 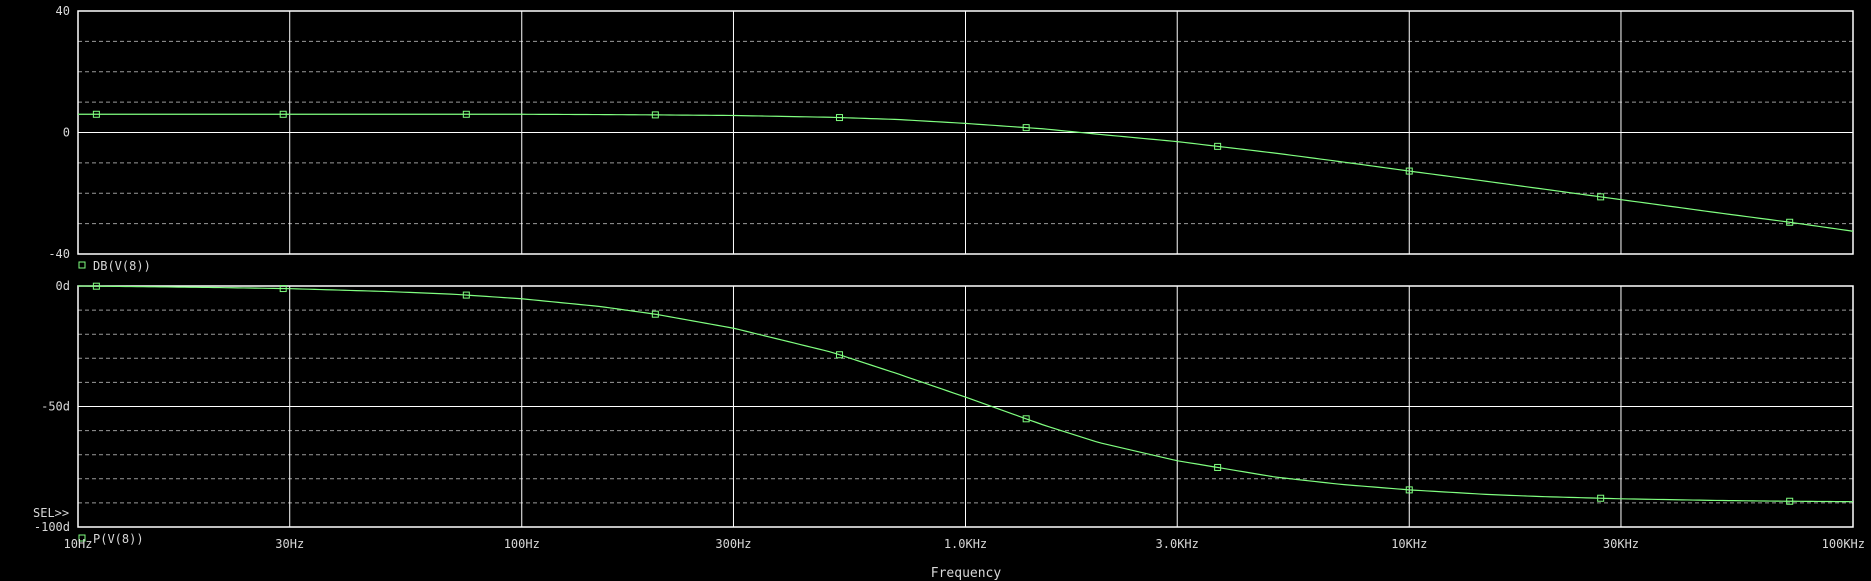 What do you see at coordinates (1843, 544) in the screenshot?
I see `x-tick-label: 100KHz` at bounding box center [1843, 544].